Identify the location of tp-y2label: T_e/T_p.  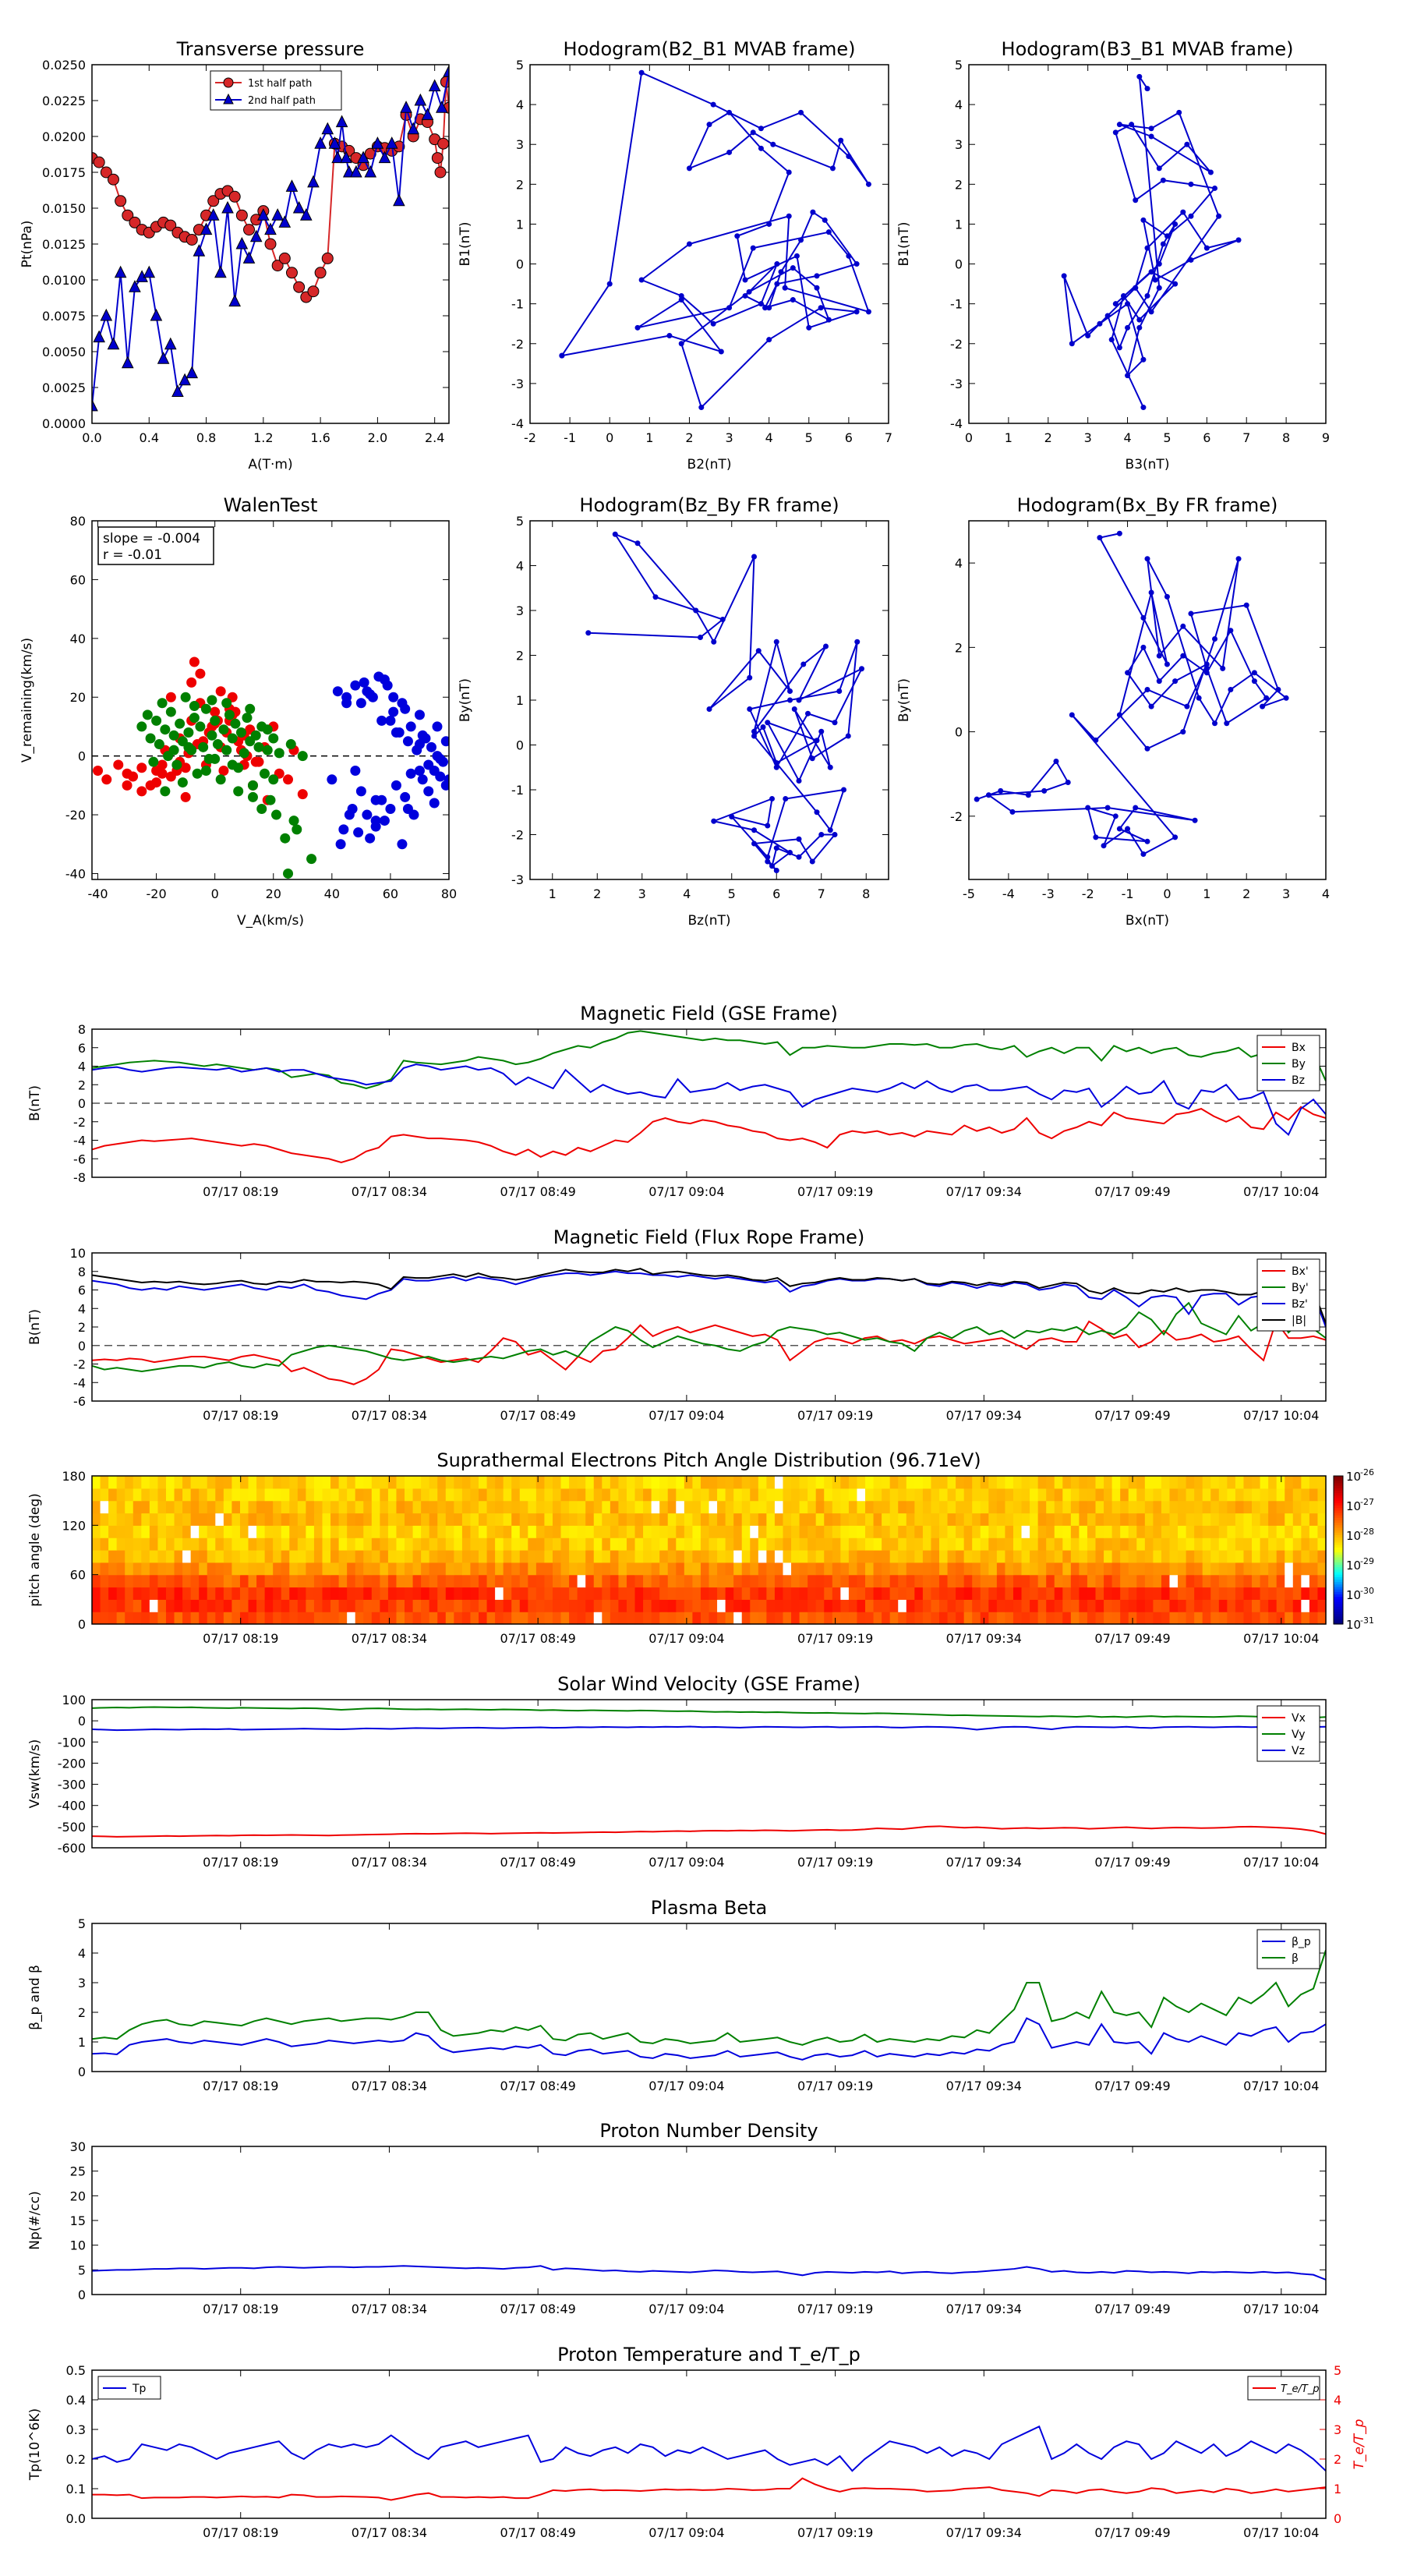
(1359, 2444).